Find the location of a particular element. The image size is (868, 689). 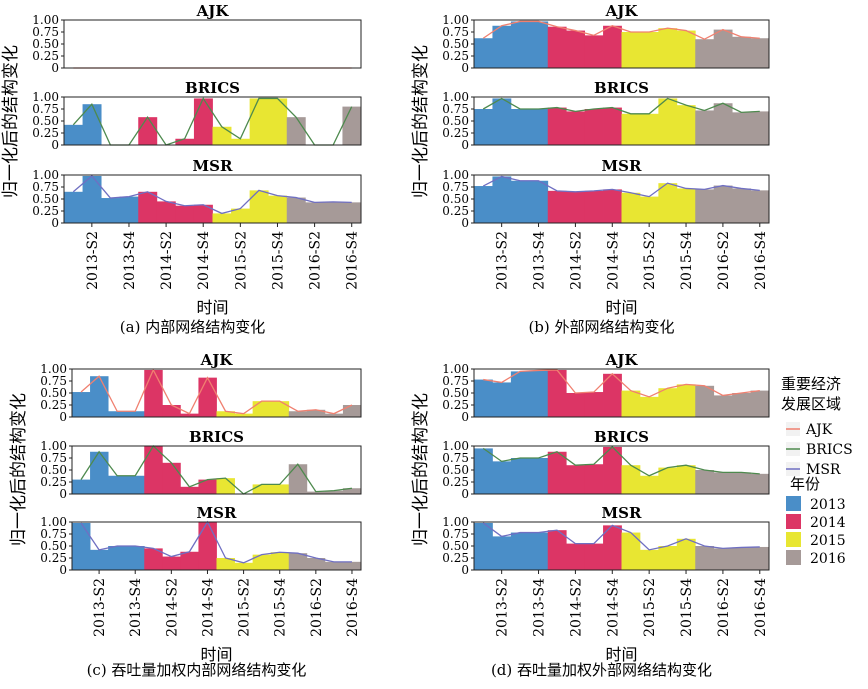

legend-item-brics: BRICS is located at coordinates (819, 450).